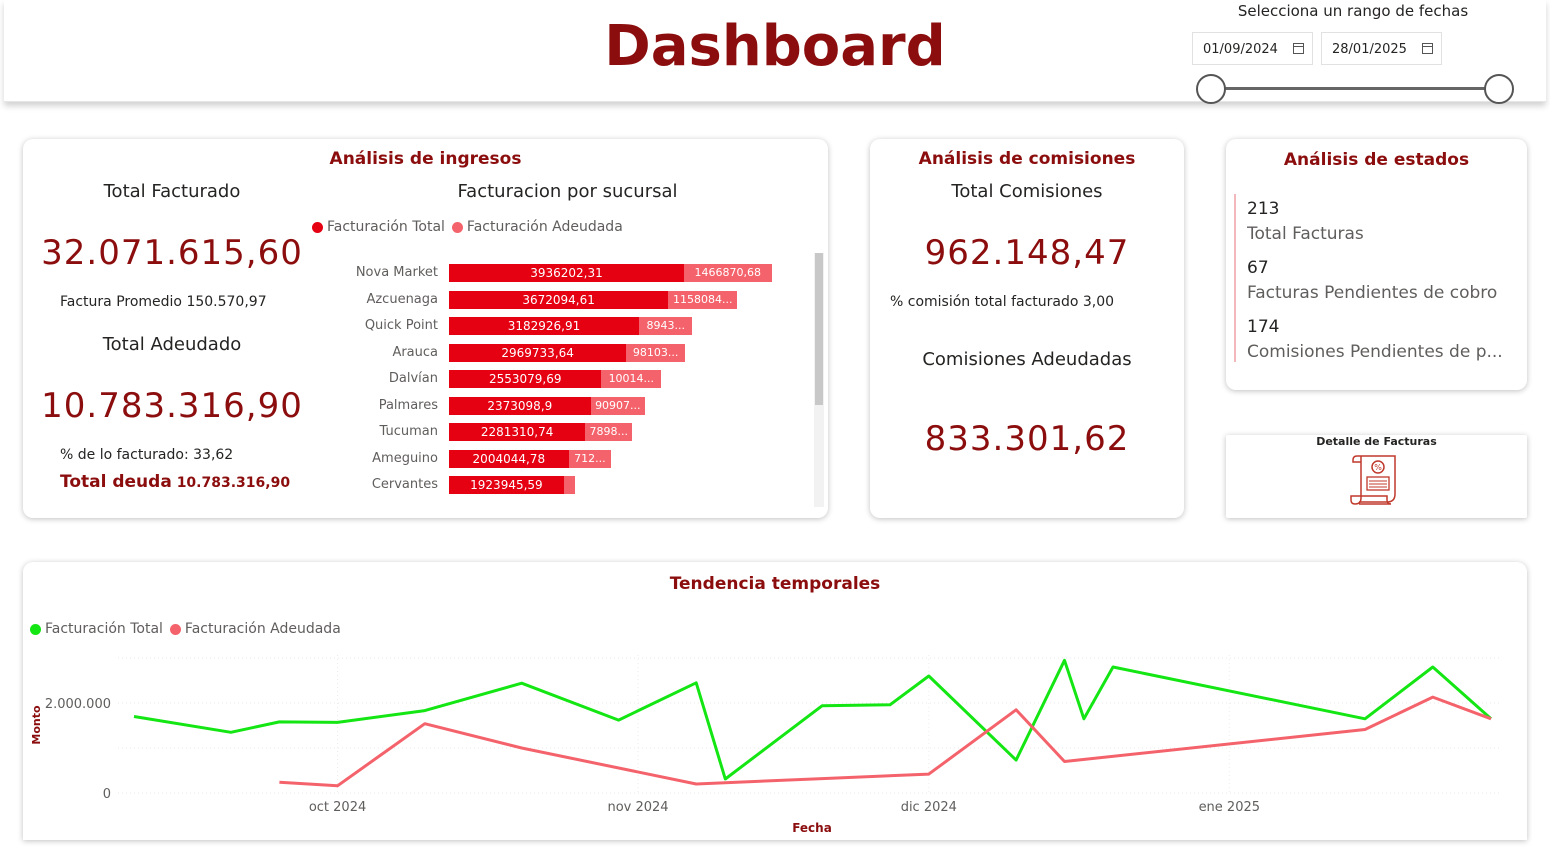 The width and height of the screenshot is (1550, 861). Describe the element at coordinates (775, 584) in the screenshot. I see `tendencia-title: Tendencia temporales` at that location.